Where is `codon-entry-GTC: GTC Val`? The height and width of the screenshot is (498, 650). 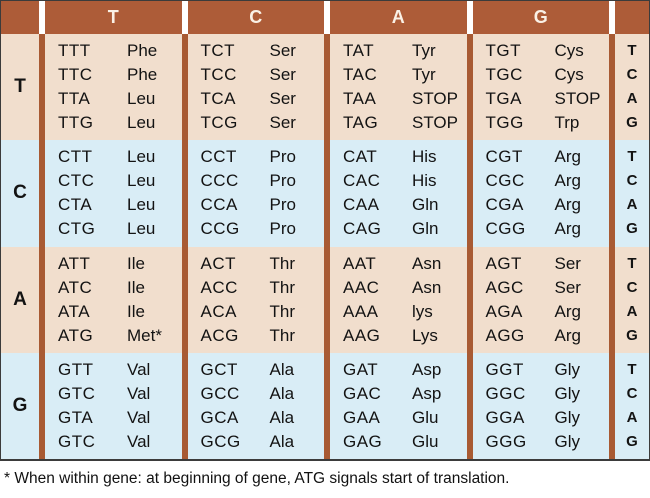
codon-entry-GTC: GTC Val is located at coordinates (113, 394).